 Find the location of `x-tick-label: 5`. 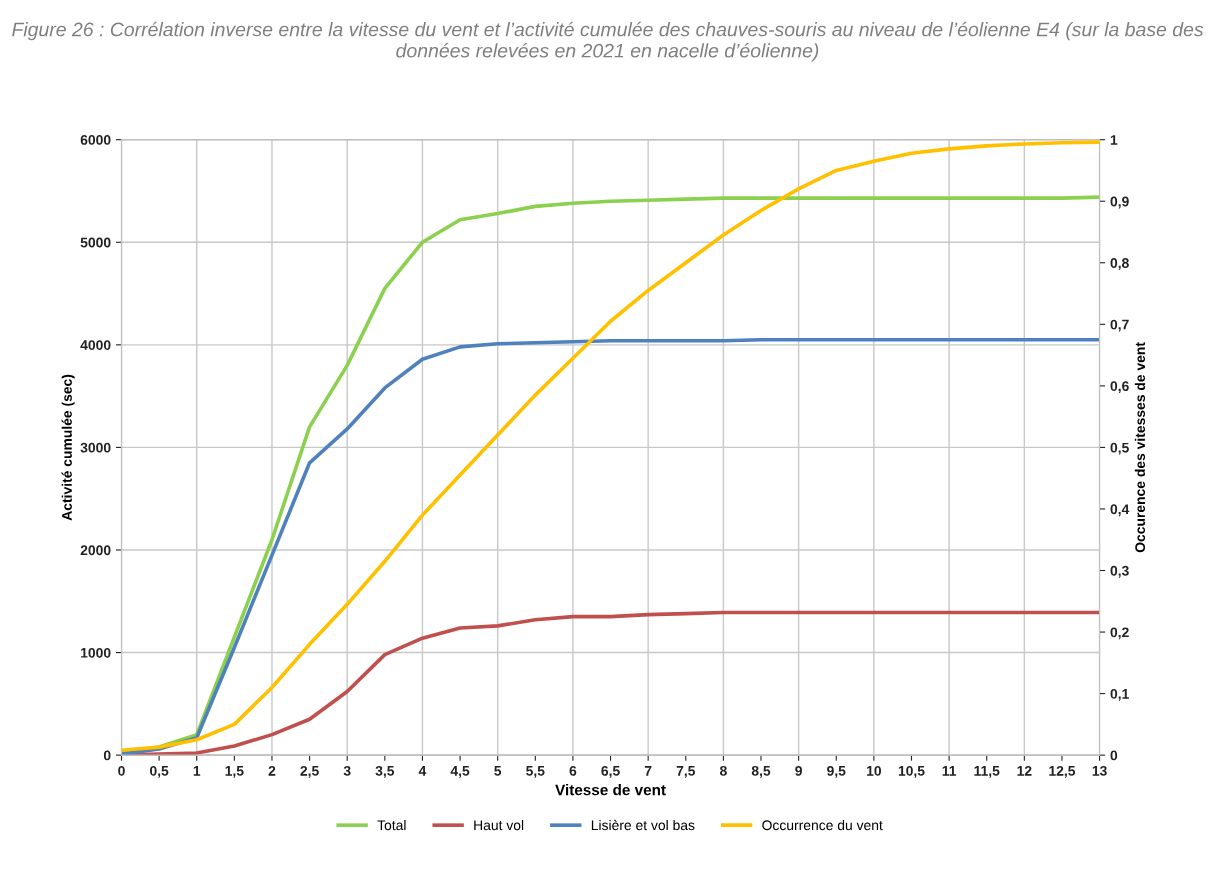

x-tick-label: 5 is located at coordinates (498, 771).